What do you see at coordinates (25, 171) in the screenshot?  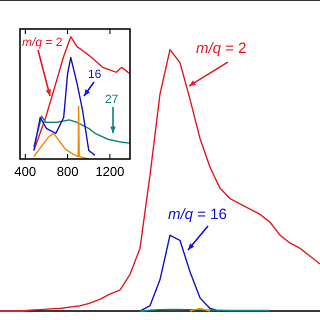 I see `x-tick-label: 400` at bounding box center [25, 171].